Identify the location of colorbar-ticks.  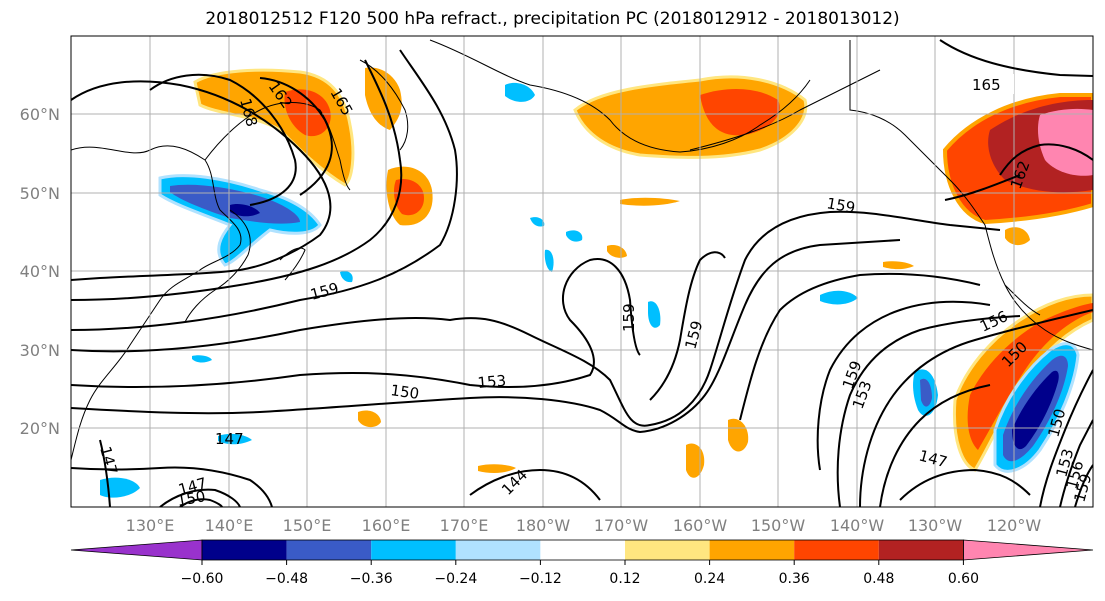
(582, 562).